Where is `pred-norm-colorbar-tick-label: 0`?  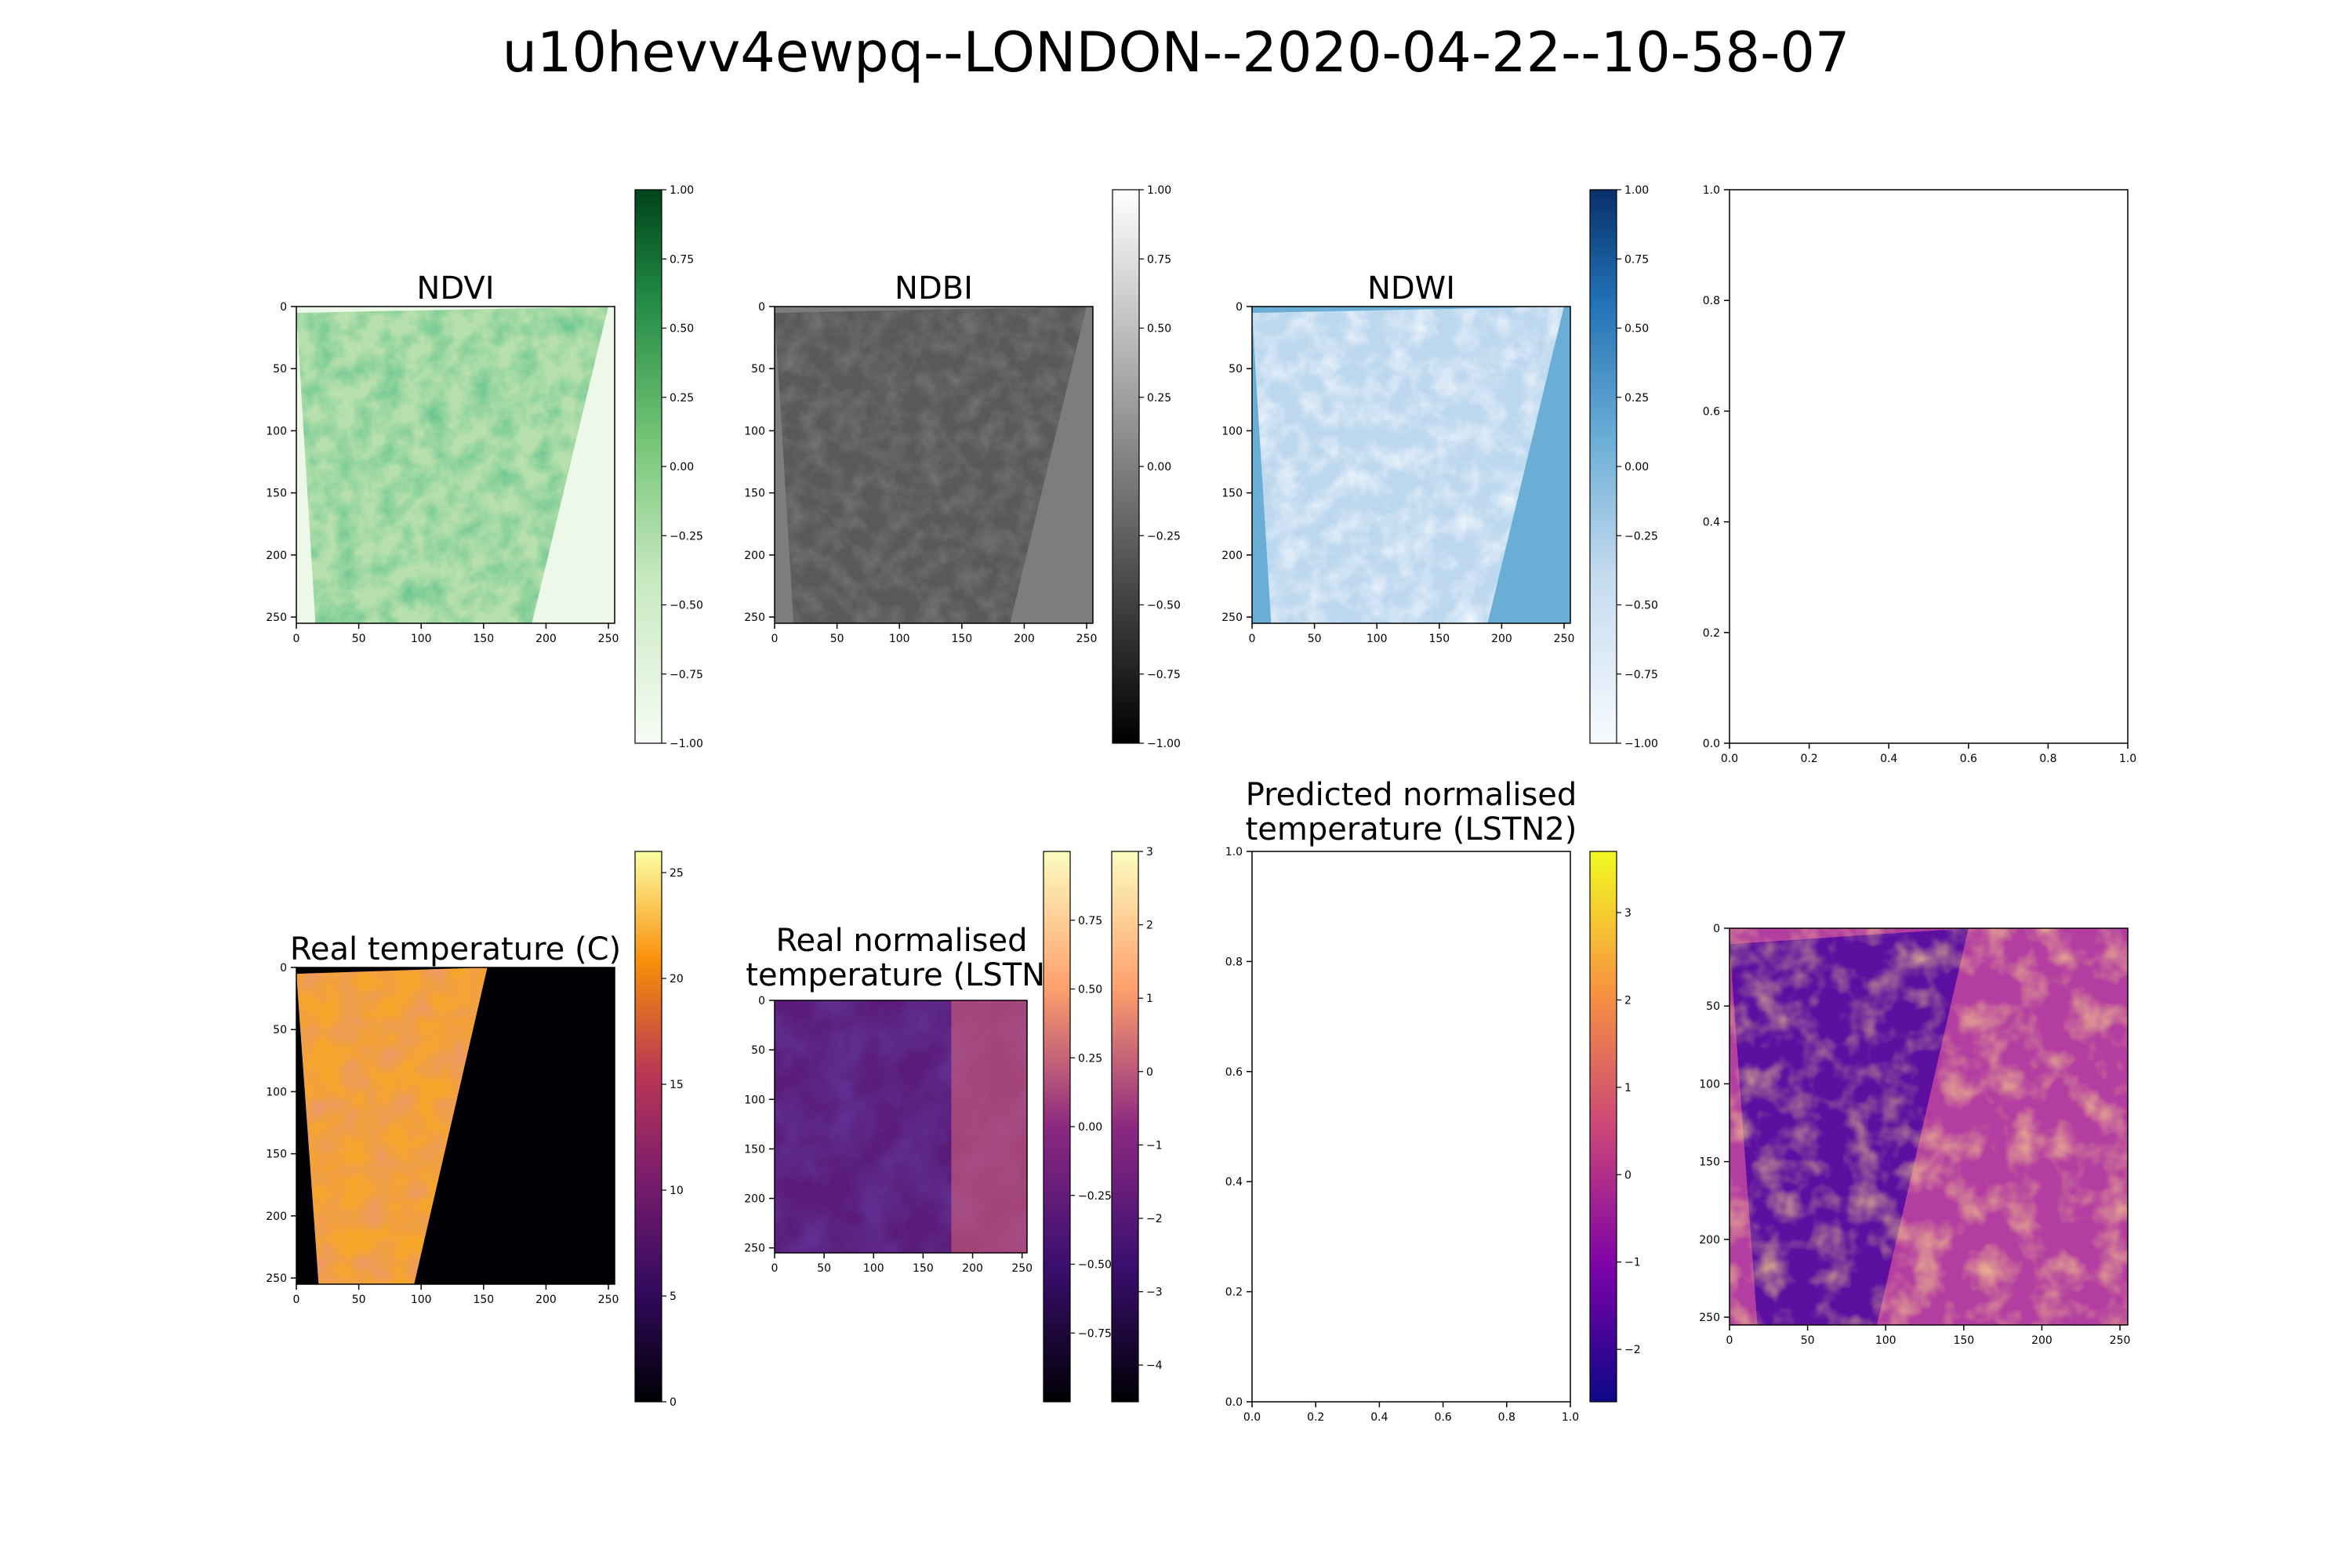 pred-norm-colorbar-tick-label: 0 is located at coordinates (1628, 1175).